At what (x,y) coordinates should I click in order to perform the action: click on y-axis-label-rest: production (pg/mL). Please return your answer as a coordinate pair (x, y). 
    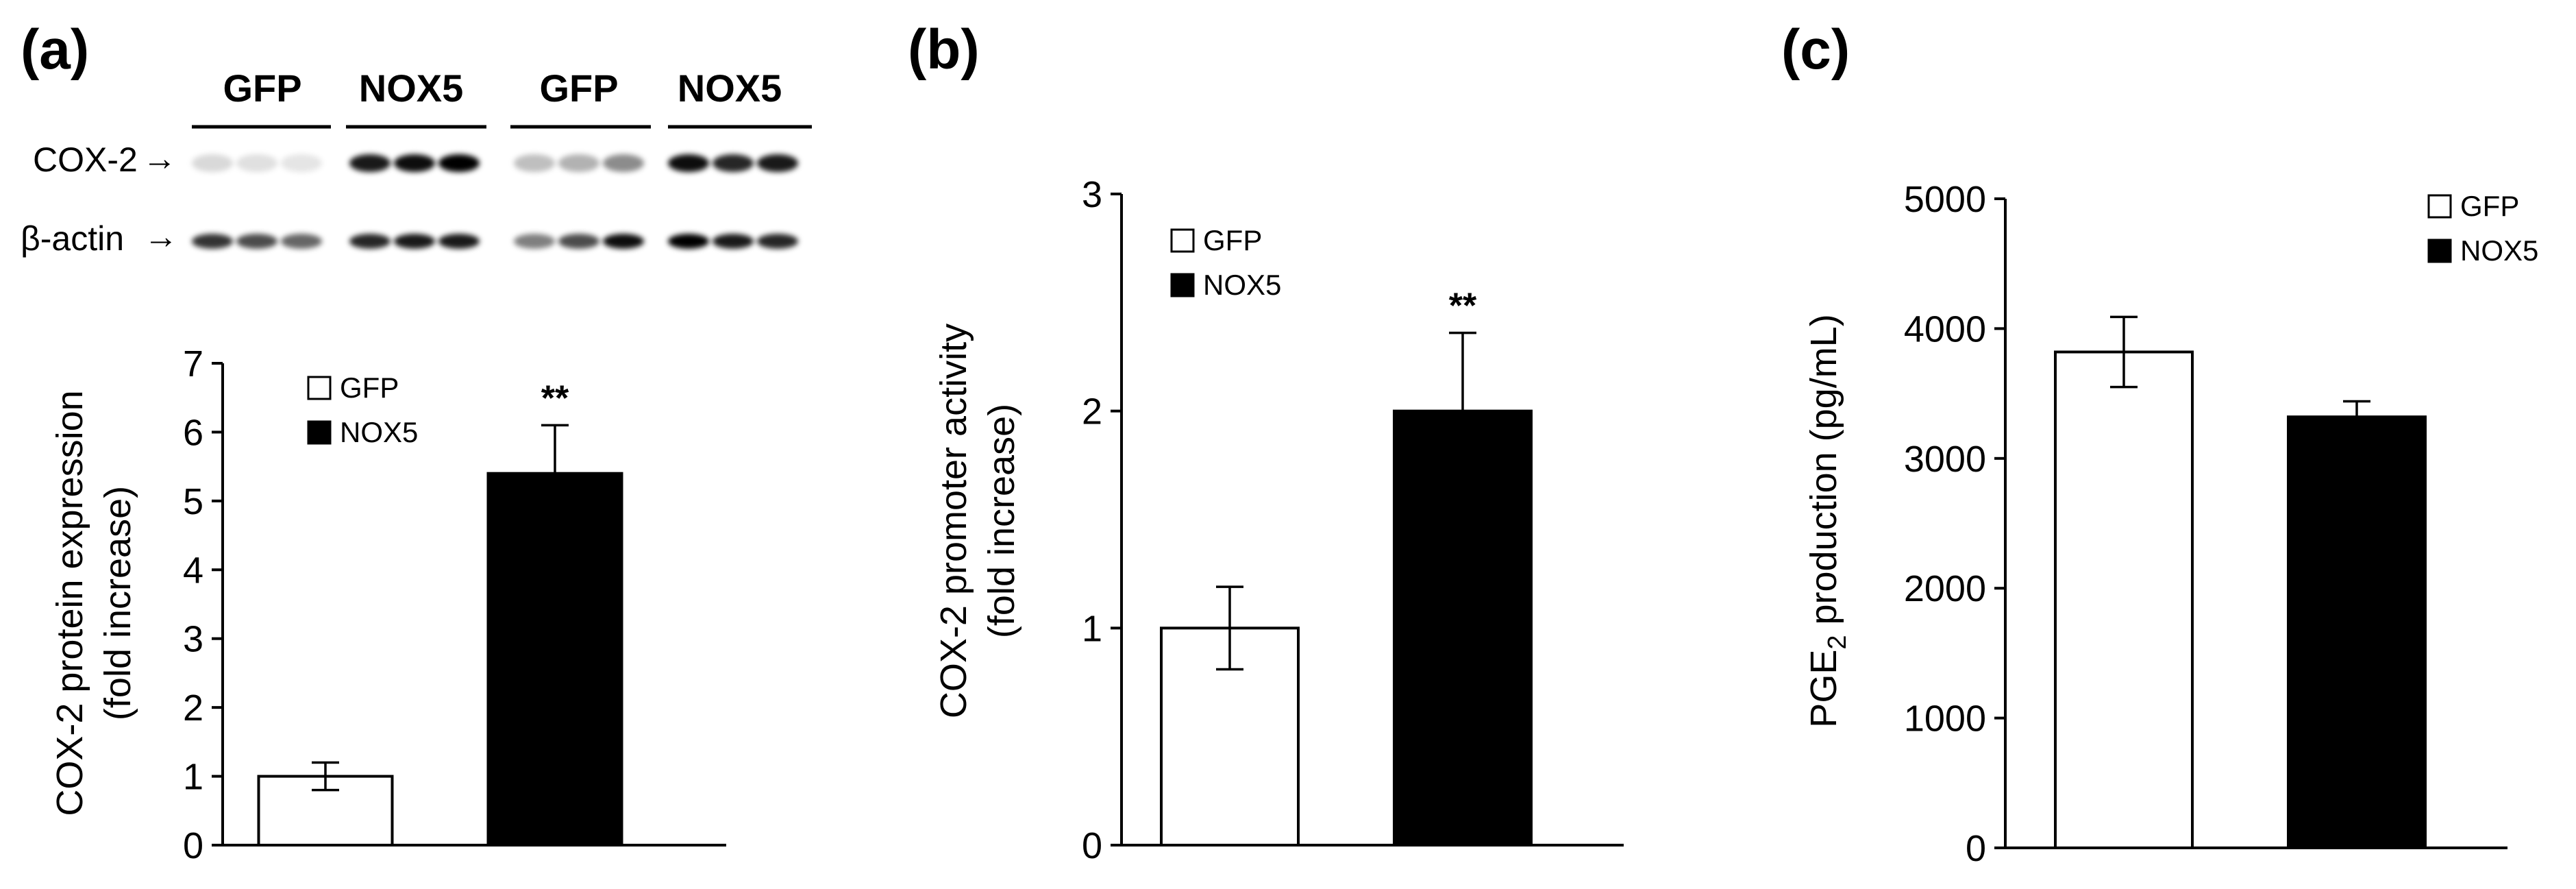
    Looking at the image, I should click on (1823, 475).